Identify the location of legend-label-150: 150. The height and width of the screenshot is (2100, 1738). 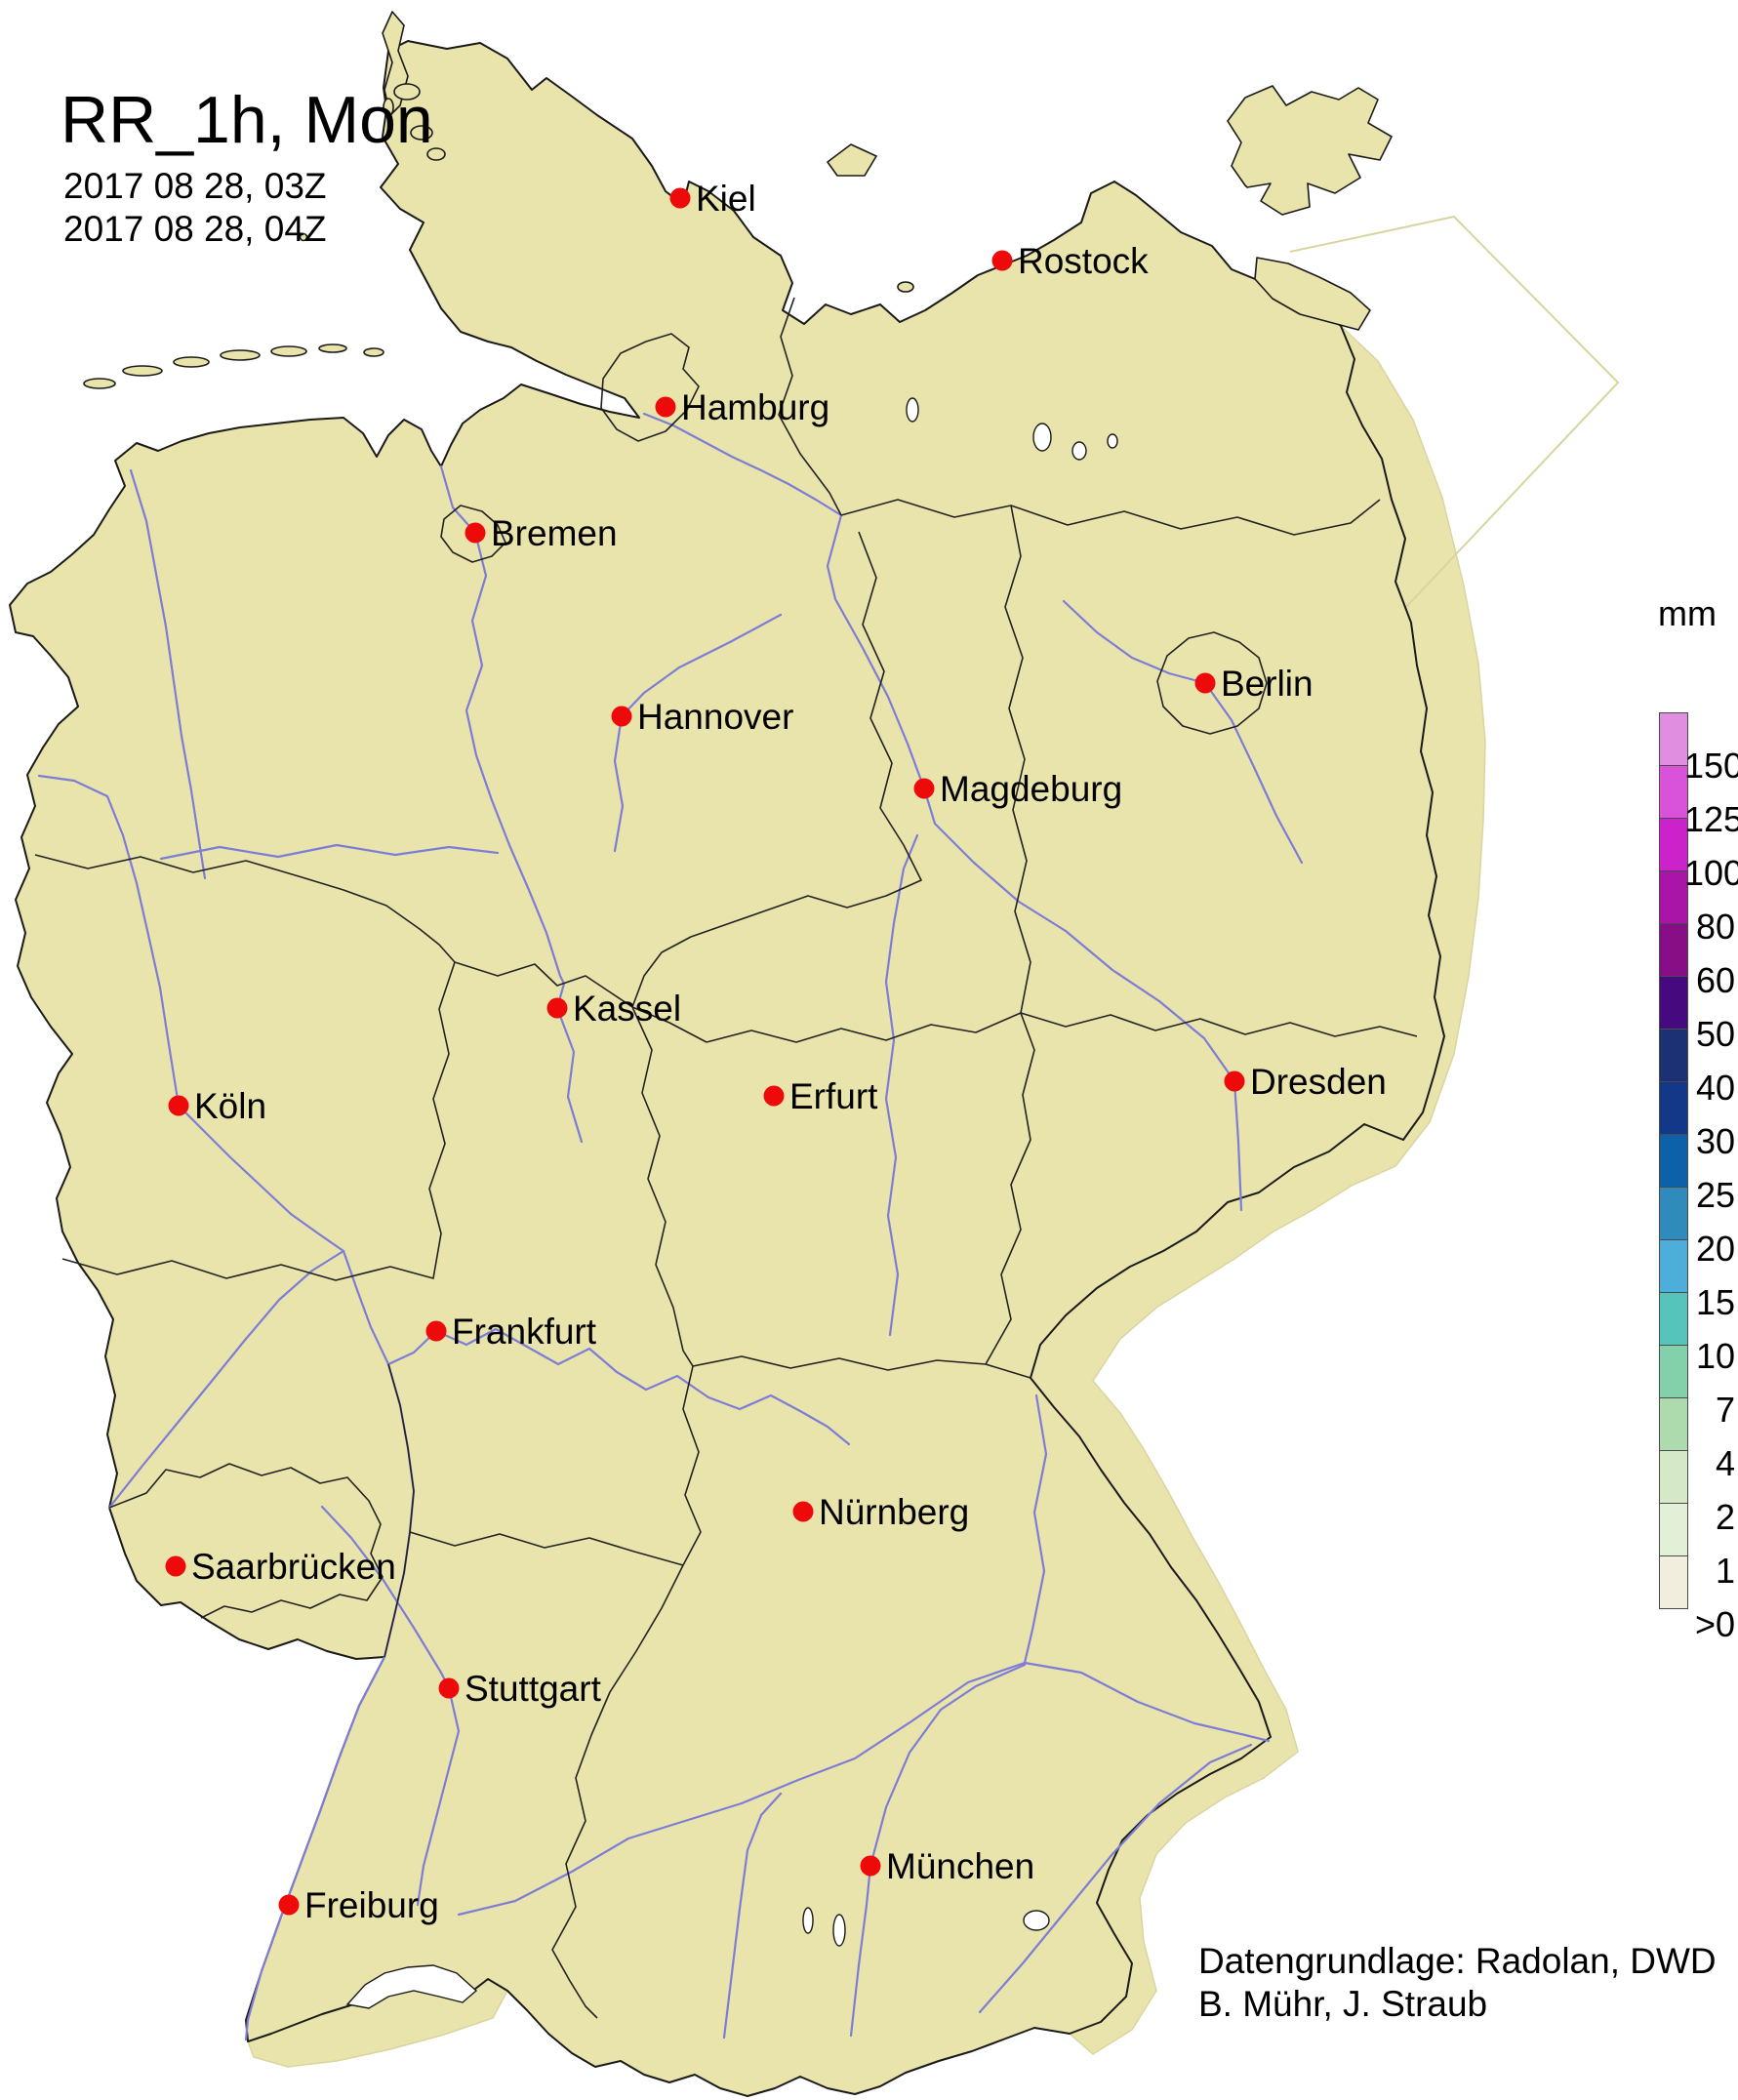
(1711, 766).